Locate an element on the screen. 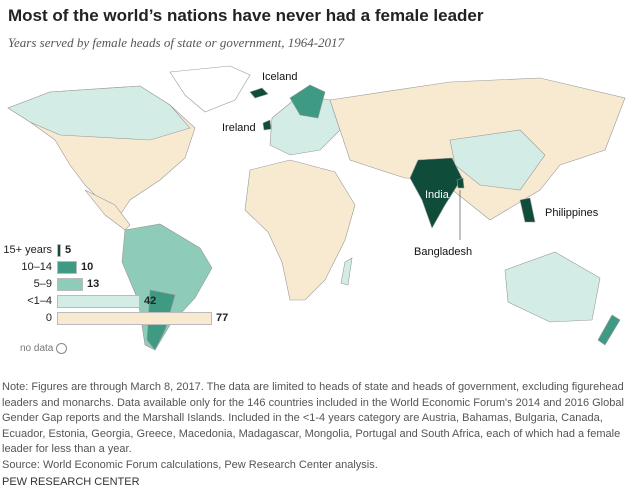 The image size is (639, 495). region-greenland is located at coordinates (210, 89).